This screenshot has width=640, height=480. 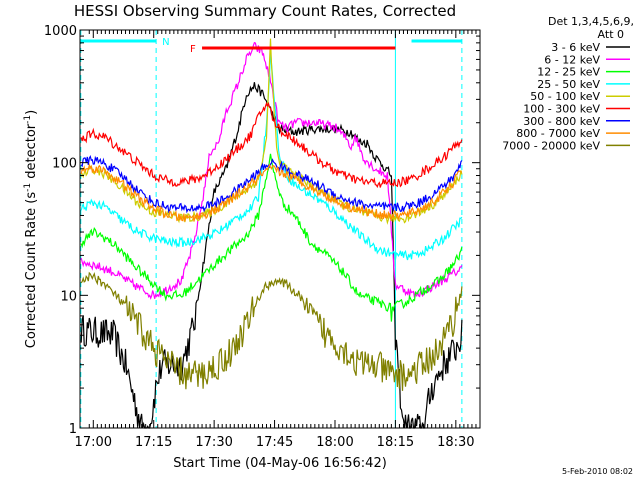 I want to click on x-tick-label: 17:45, so click(x=274, y=442).